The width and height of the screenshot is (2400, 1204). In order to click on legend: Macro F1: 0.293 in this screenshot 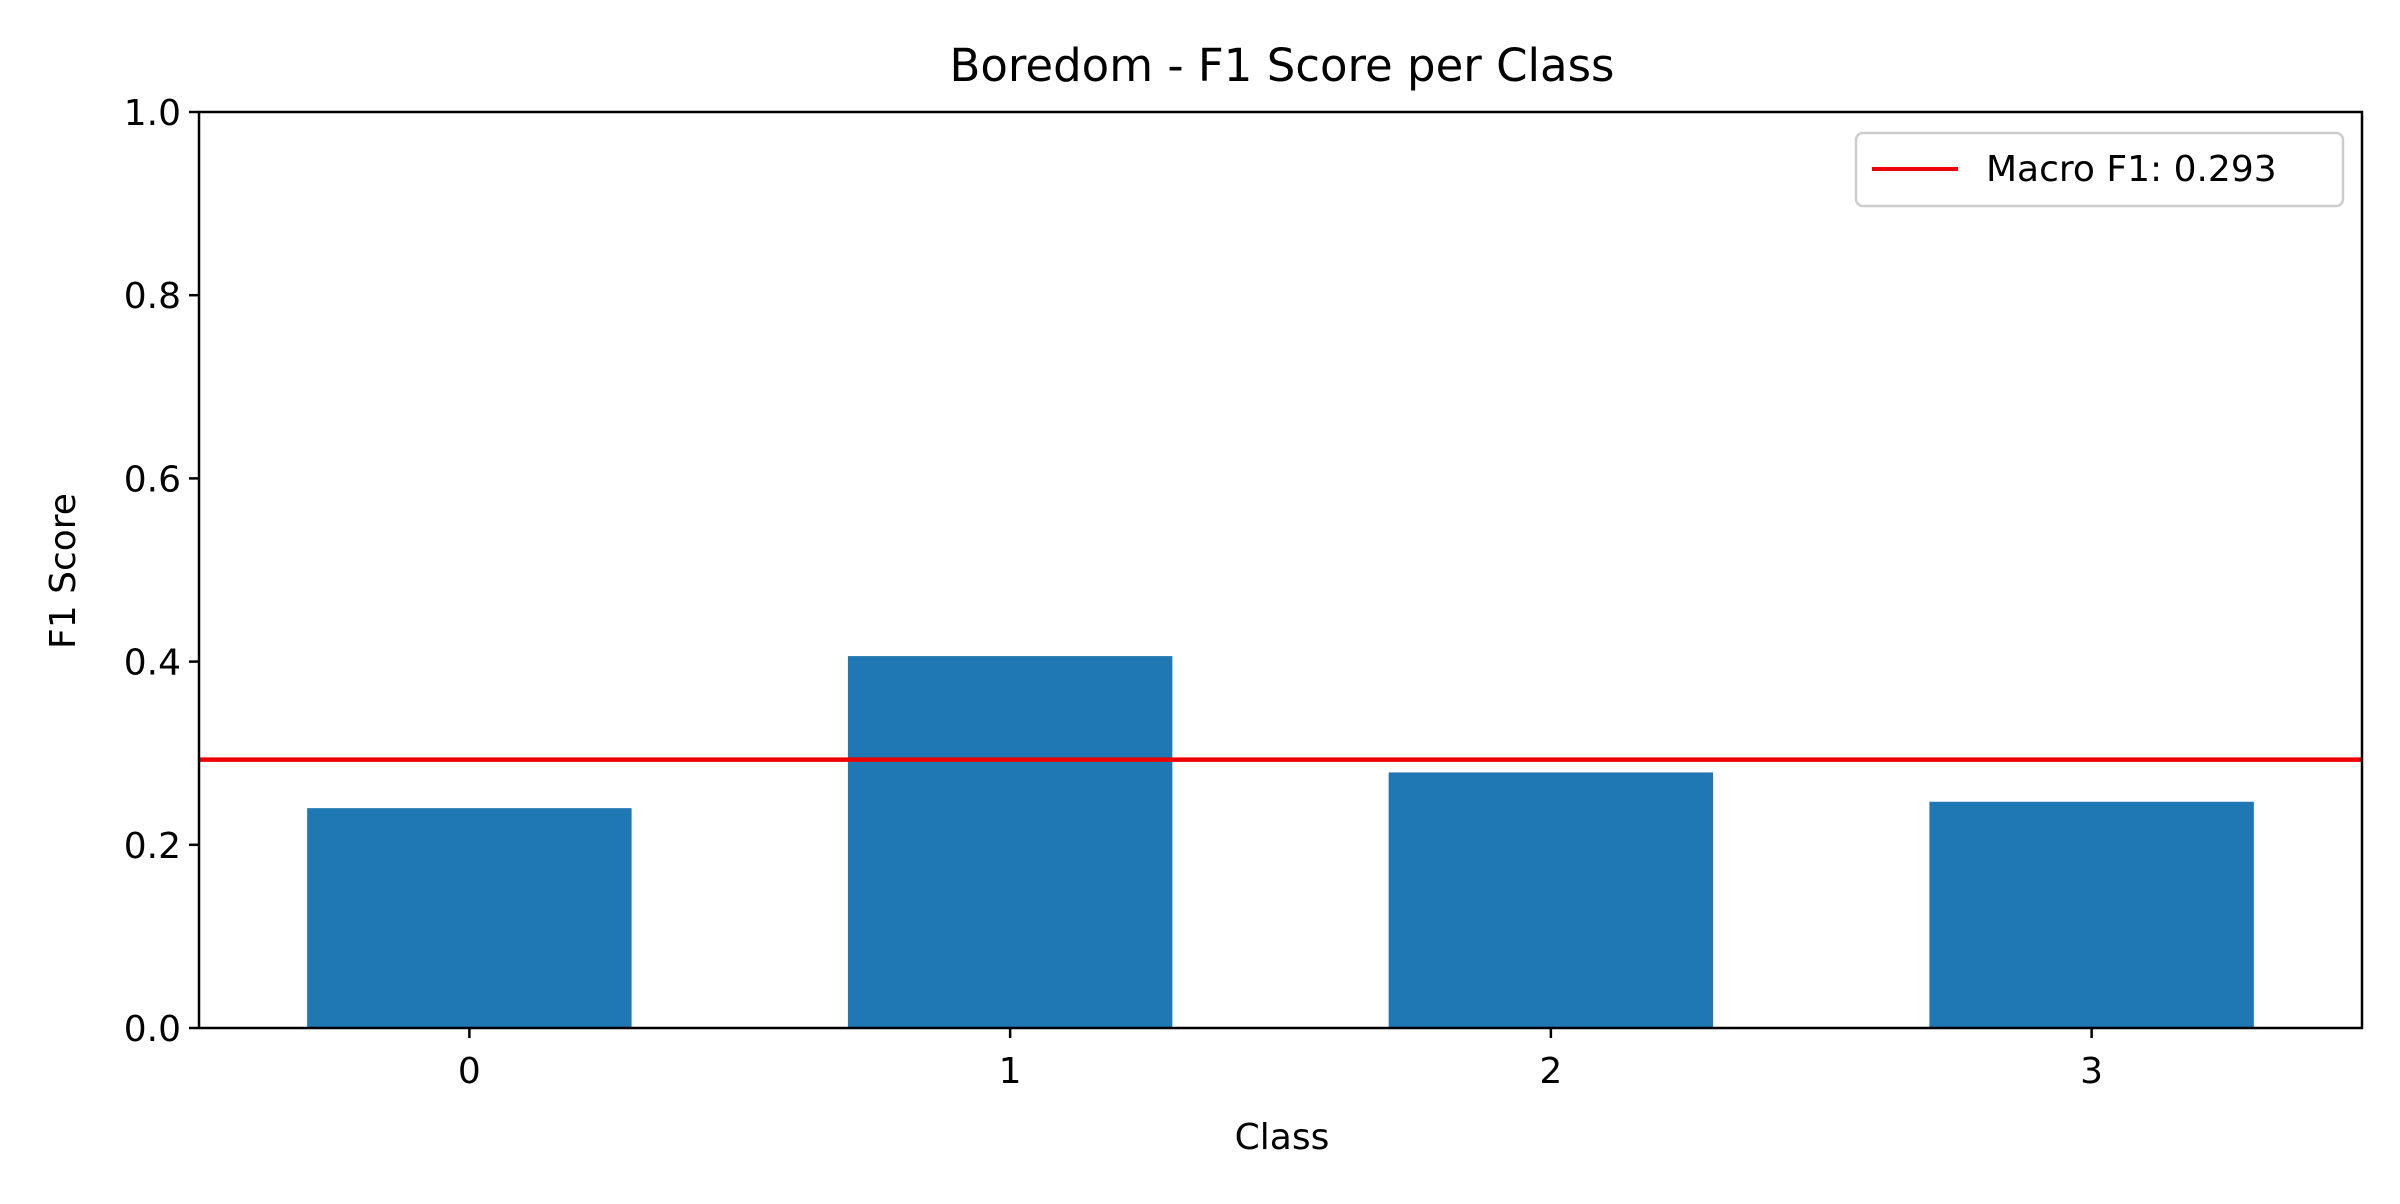, I will do `click(2099, 169)`.